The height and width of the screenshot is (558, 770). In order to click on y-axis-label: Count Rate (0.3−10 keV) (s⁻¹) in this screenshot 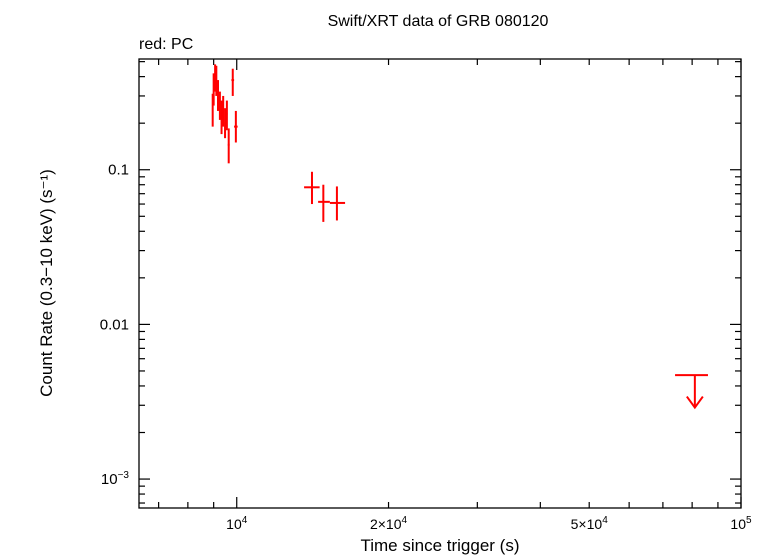, I will do `click(46, 283)`.